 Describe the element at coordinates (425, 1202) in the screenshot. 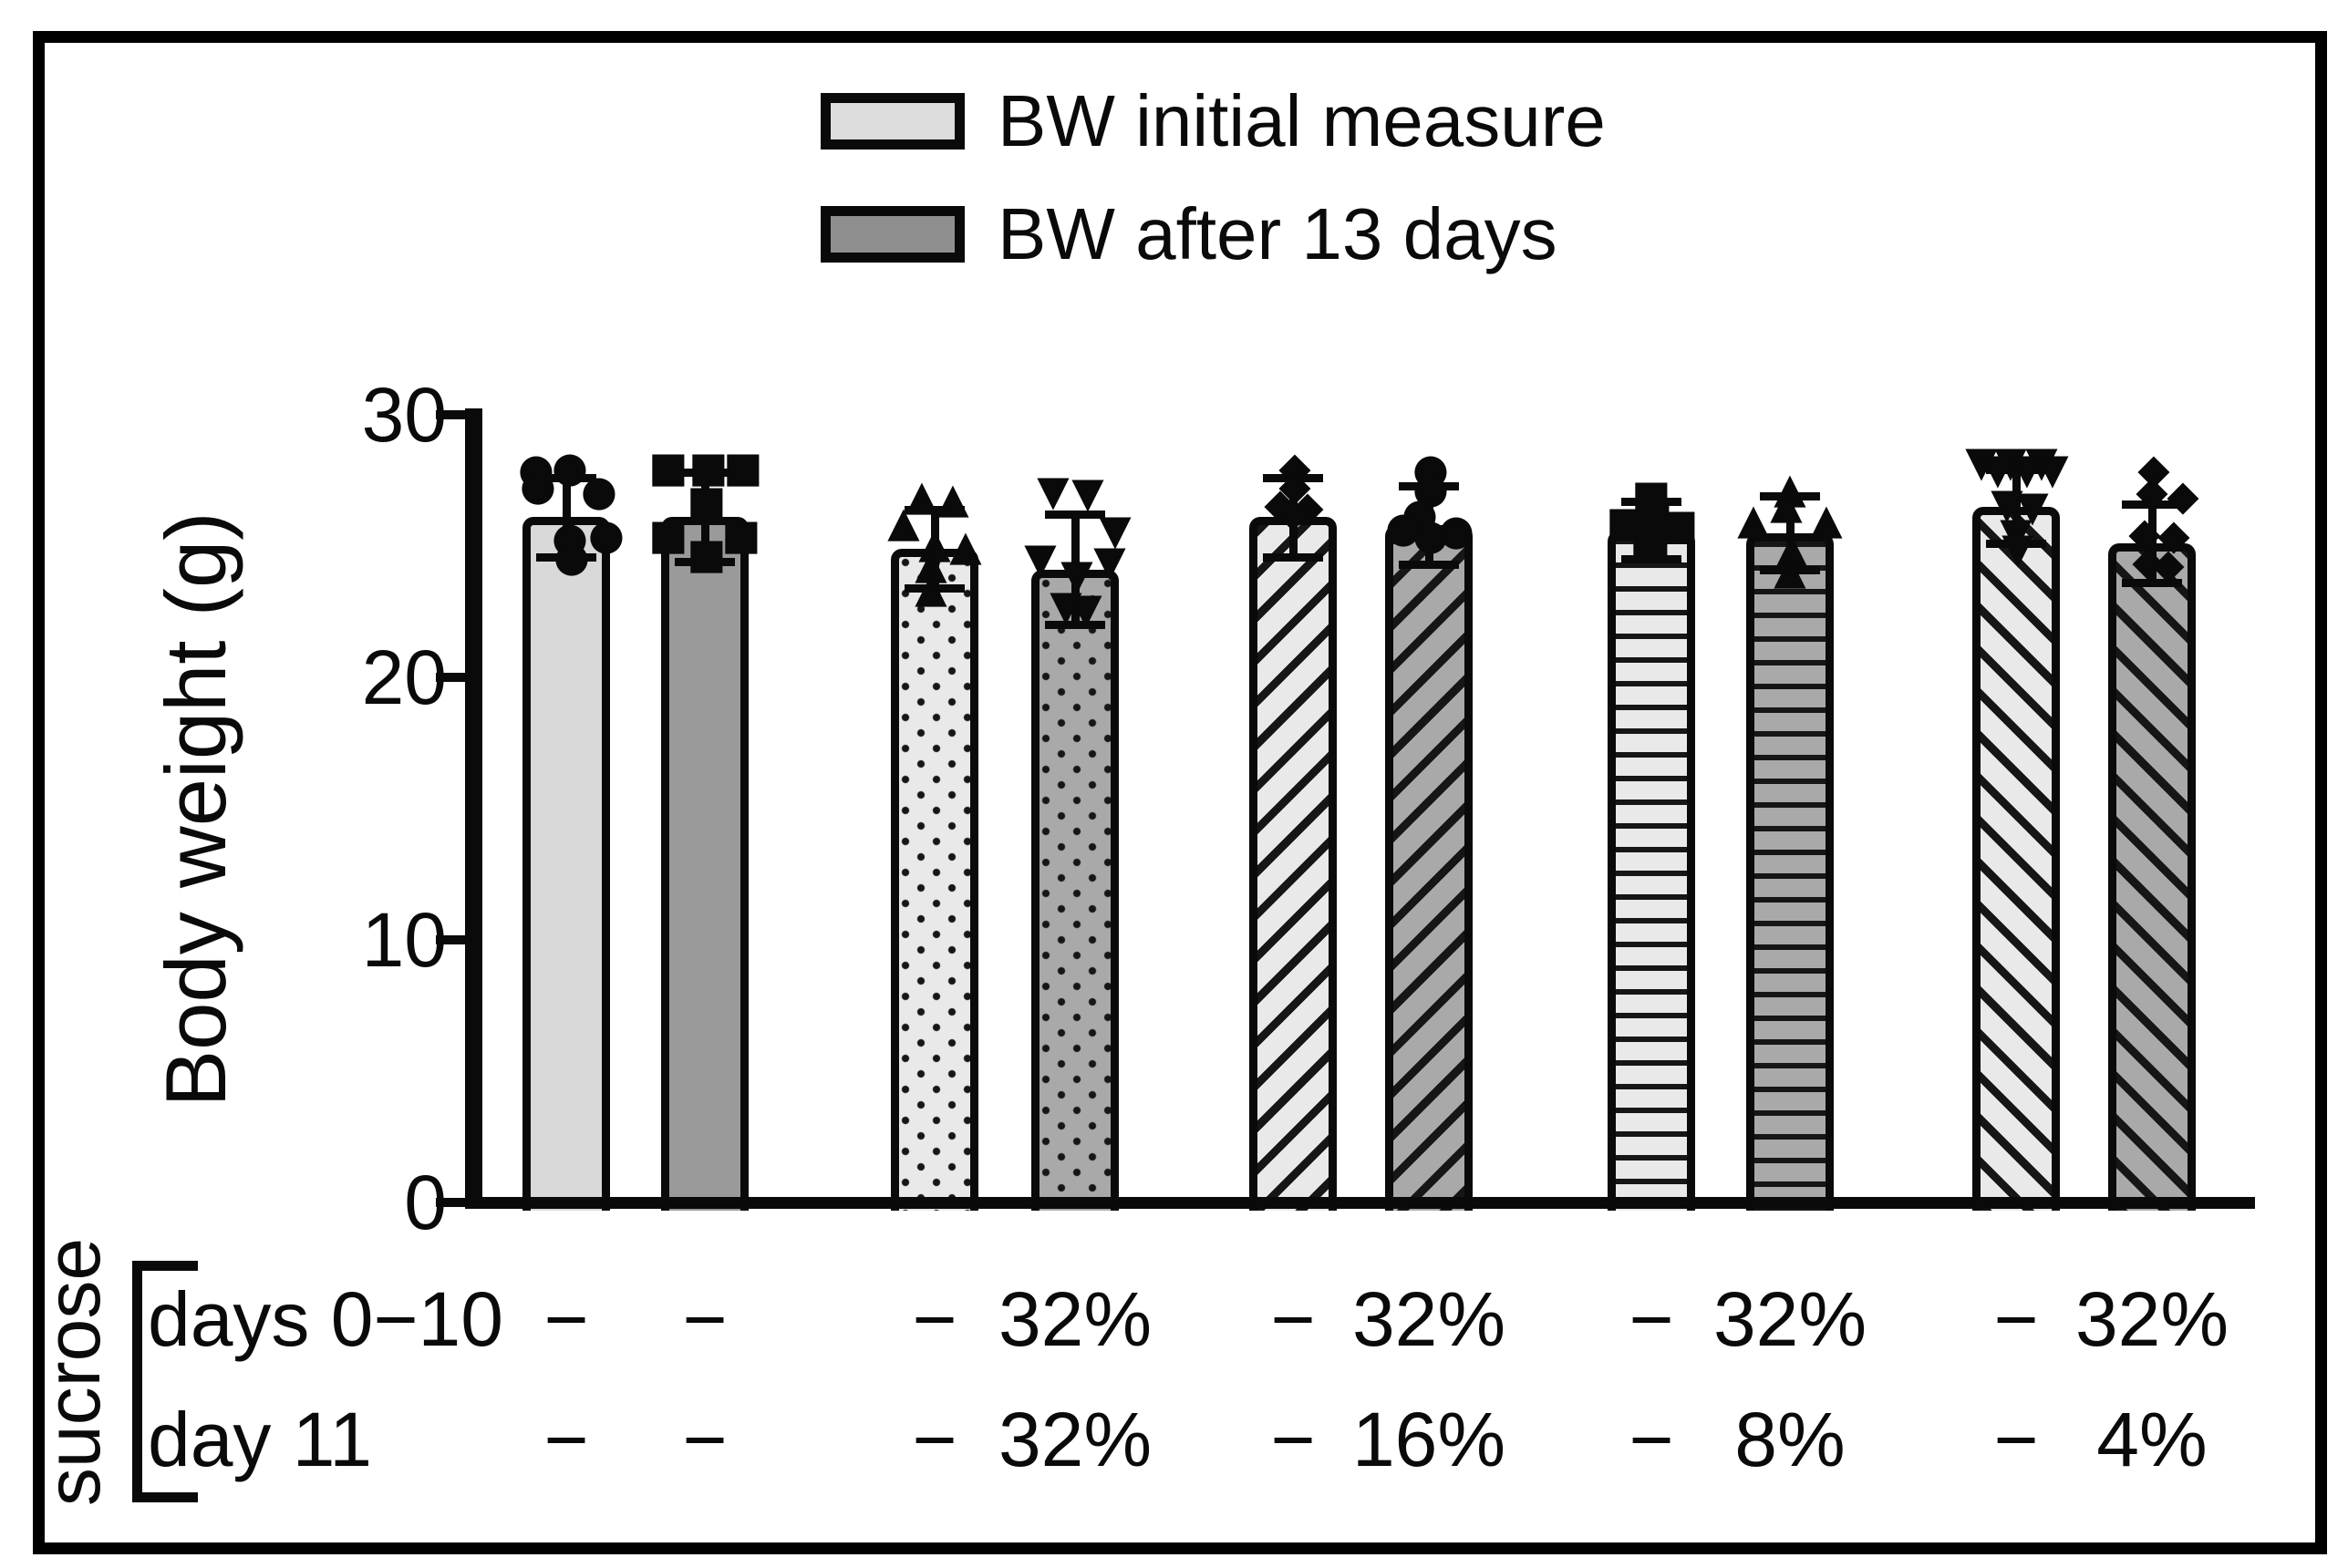

I see `y-tick-label: 0` at that location.